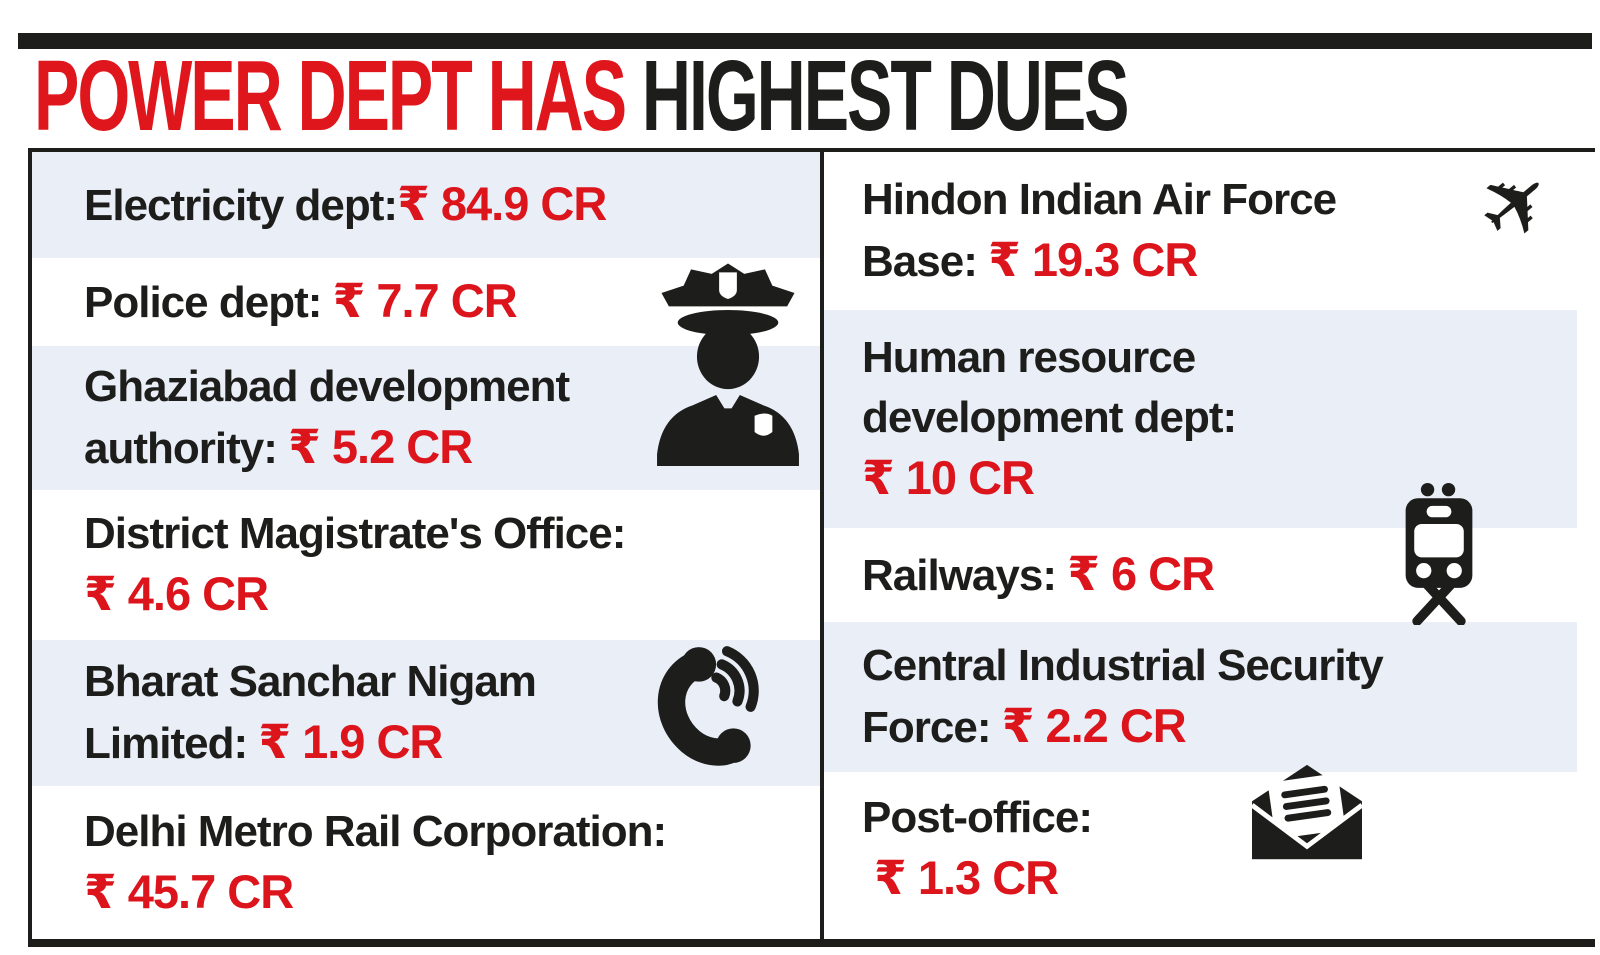  What do you see at coordinates (426, 565) in the screenshot?
I see `row-district-magistrates-office: District Magistrate's Office: ₹ 4.6 CR` at bounding box center [426, 565].